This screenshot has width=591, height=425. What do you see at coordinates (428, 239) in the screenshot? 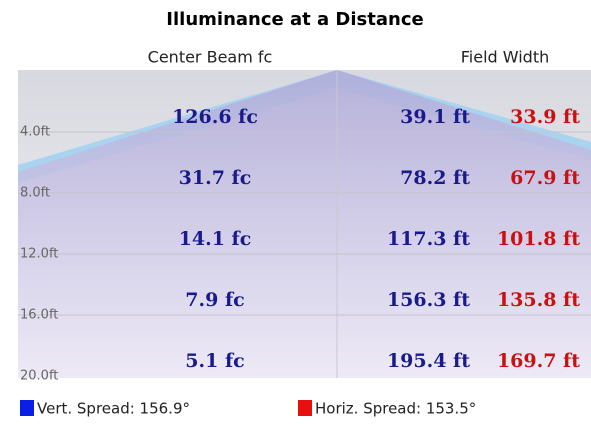
I see `vert-width: 117.3 ft` at bounding box center [428, 239].